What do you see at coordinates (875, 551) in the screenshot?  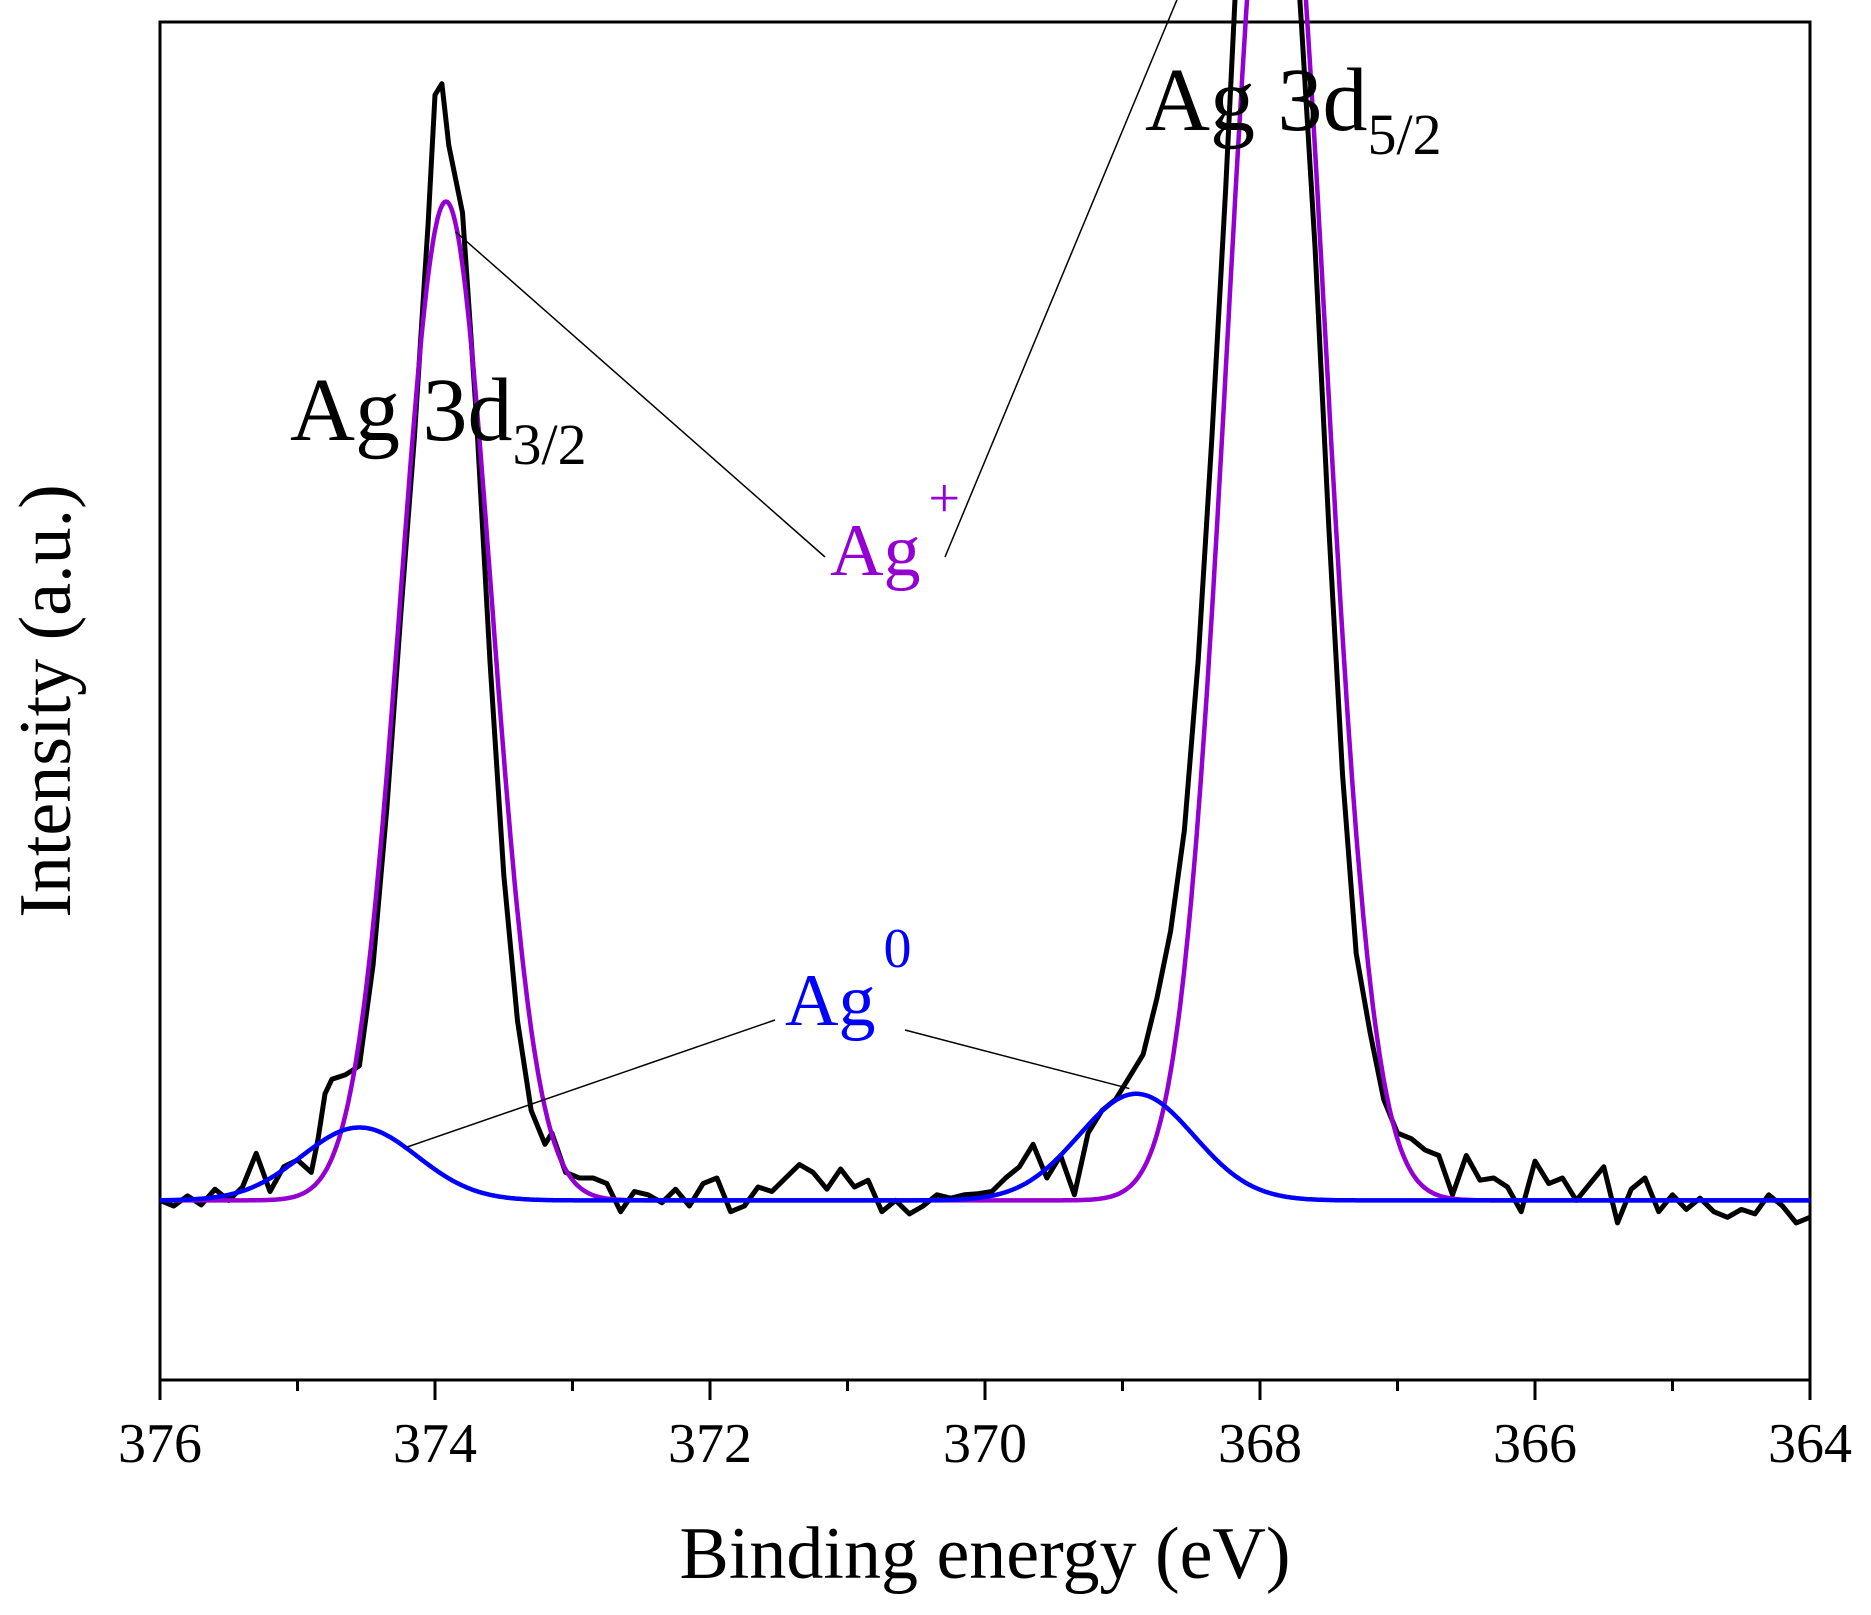 I see `ag-plus-label-base: Ag` at bounding box center [875, 551].